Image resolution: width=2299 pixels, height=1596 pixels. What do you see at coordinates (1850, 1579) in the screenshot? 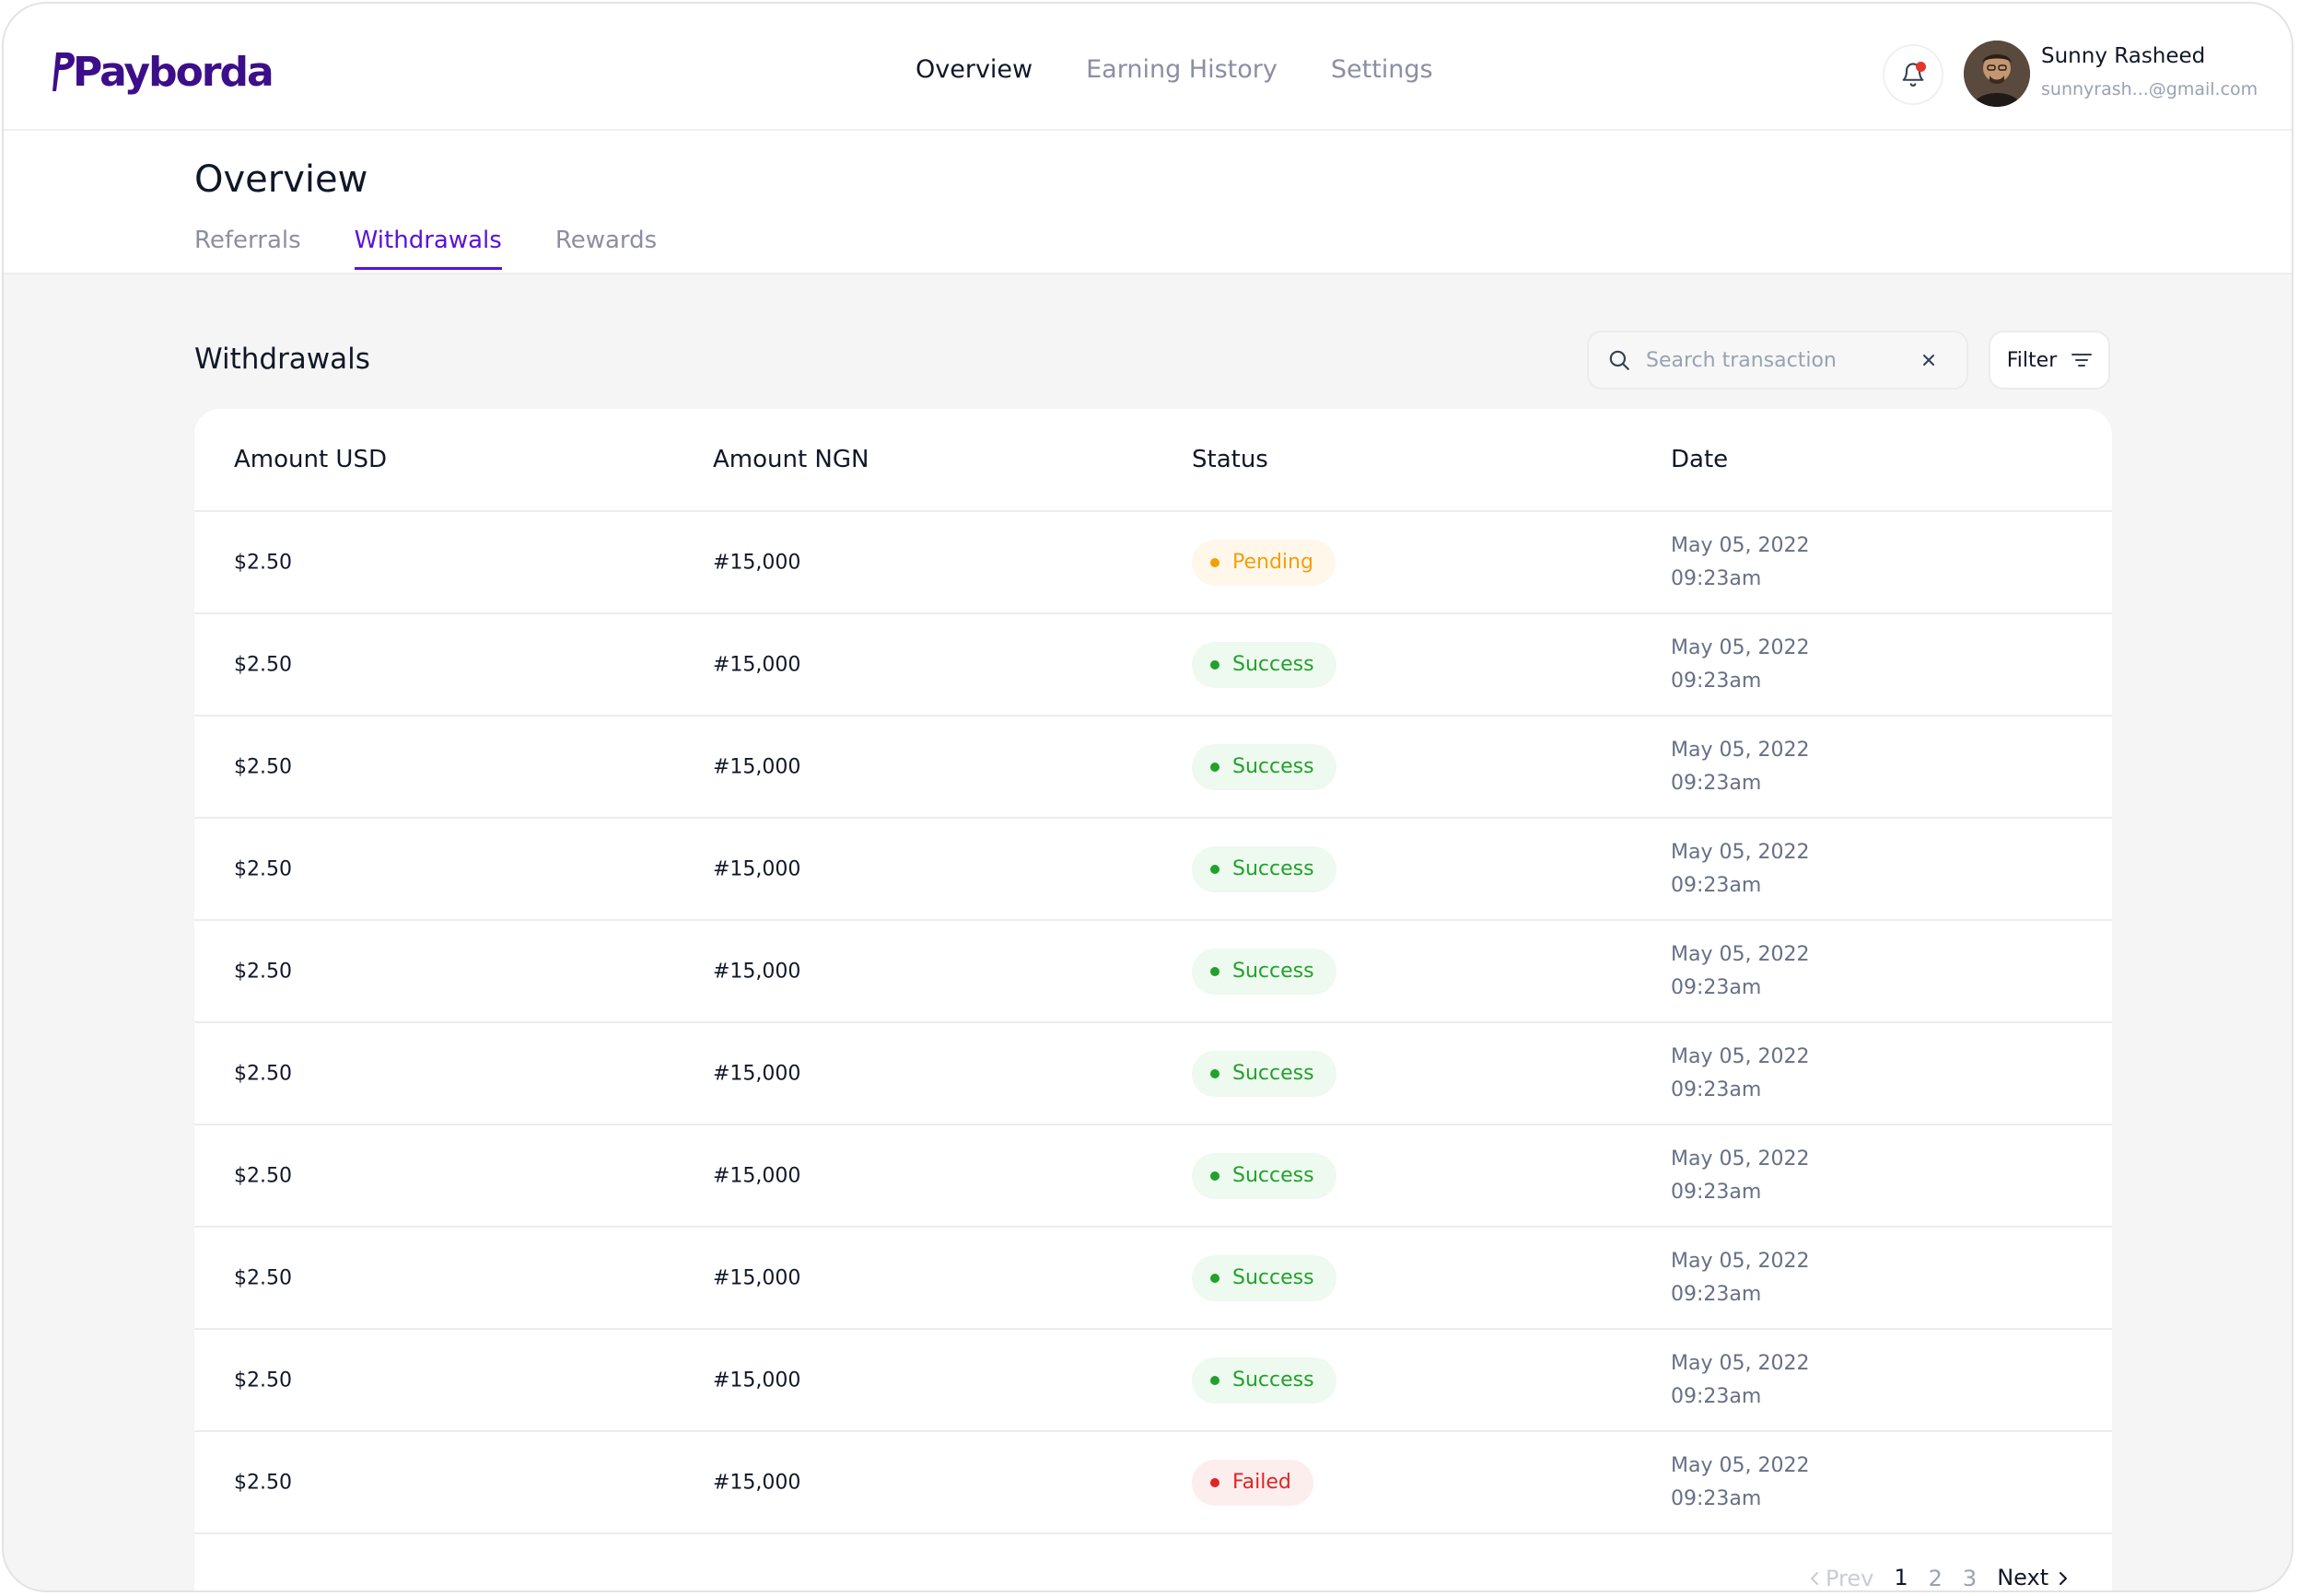
I see `prev-label: Prev` at bounding box center [1850, 1579].